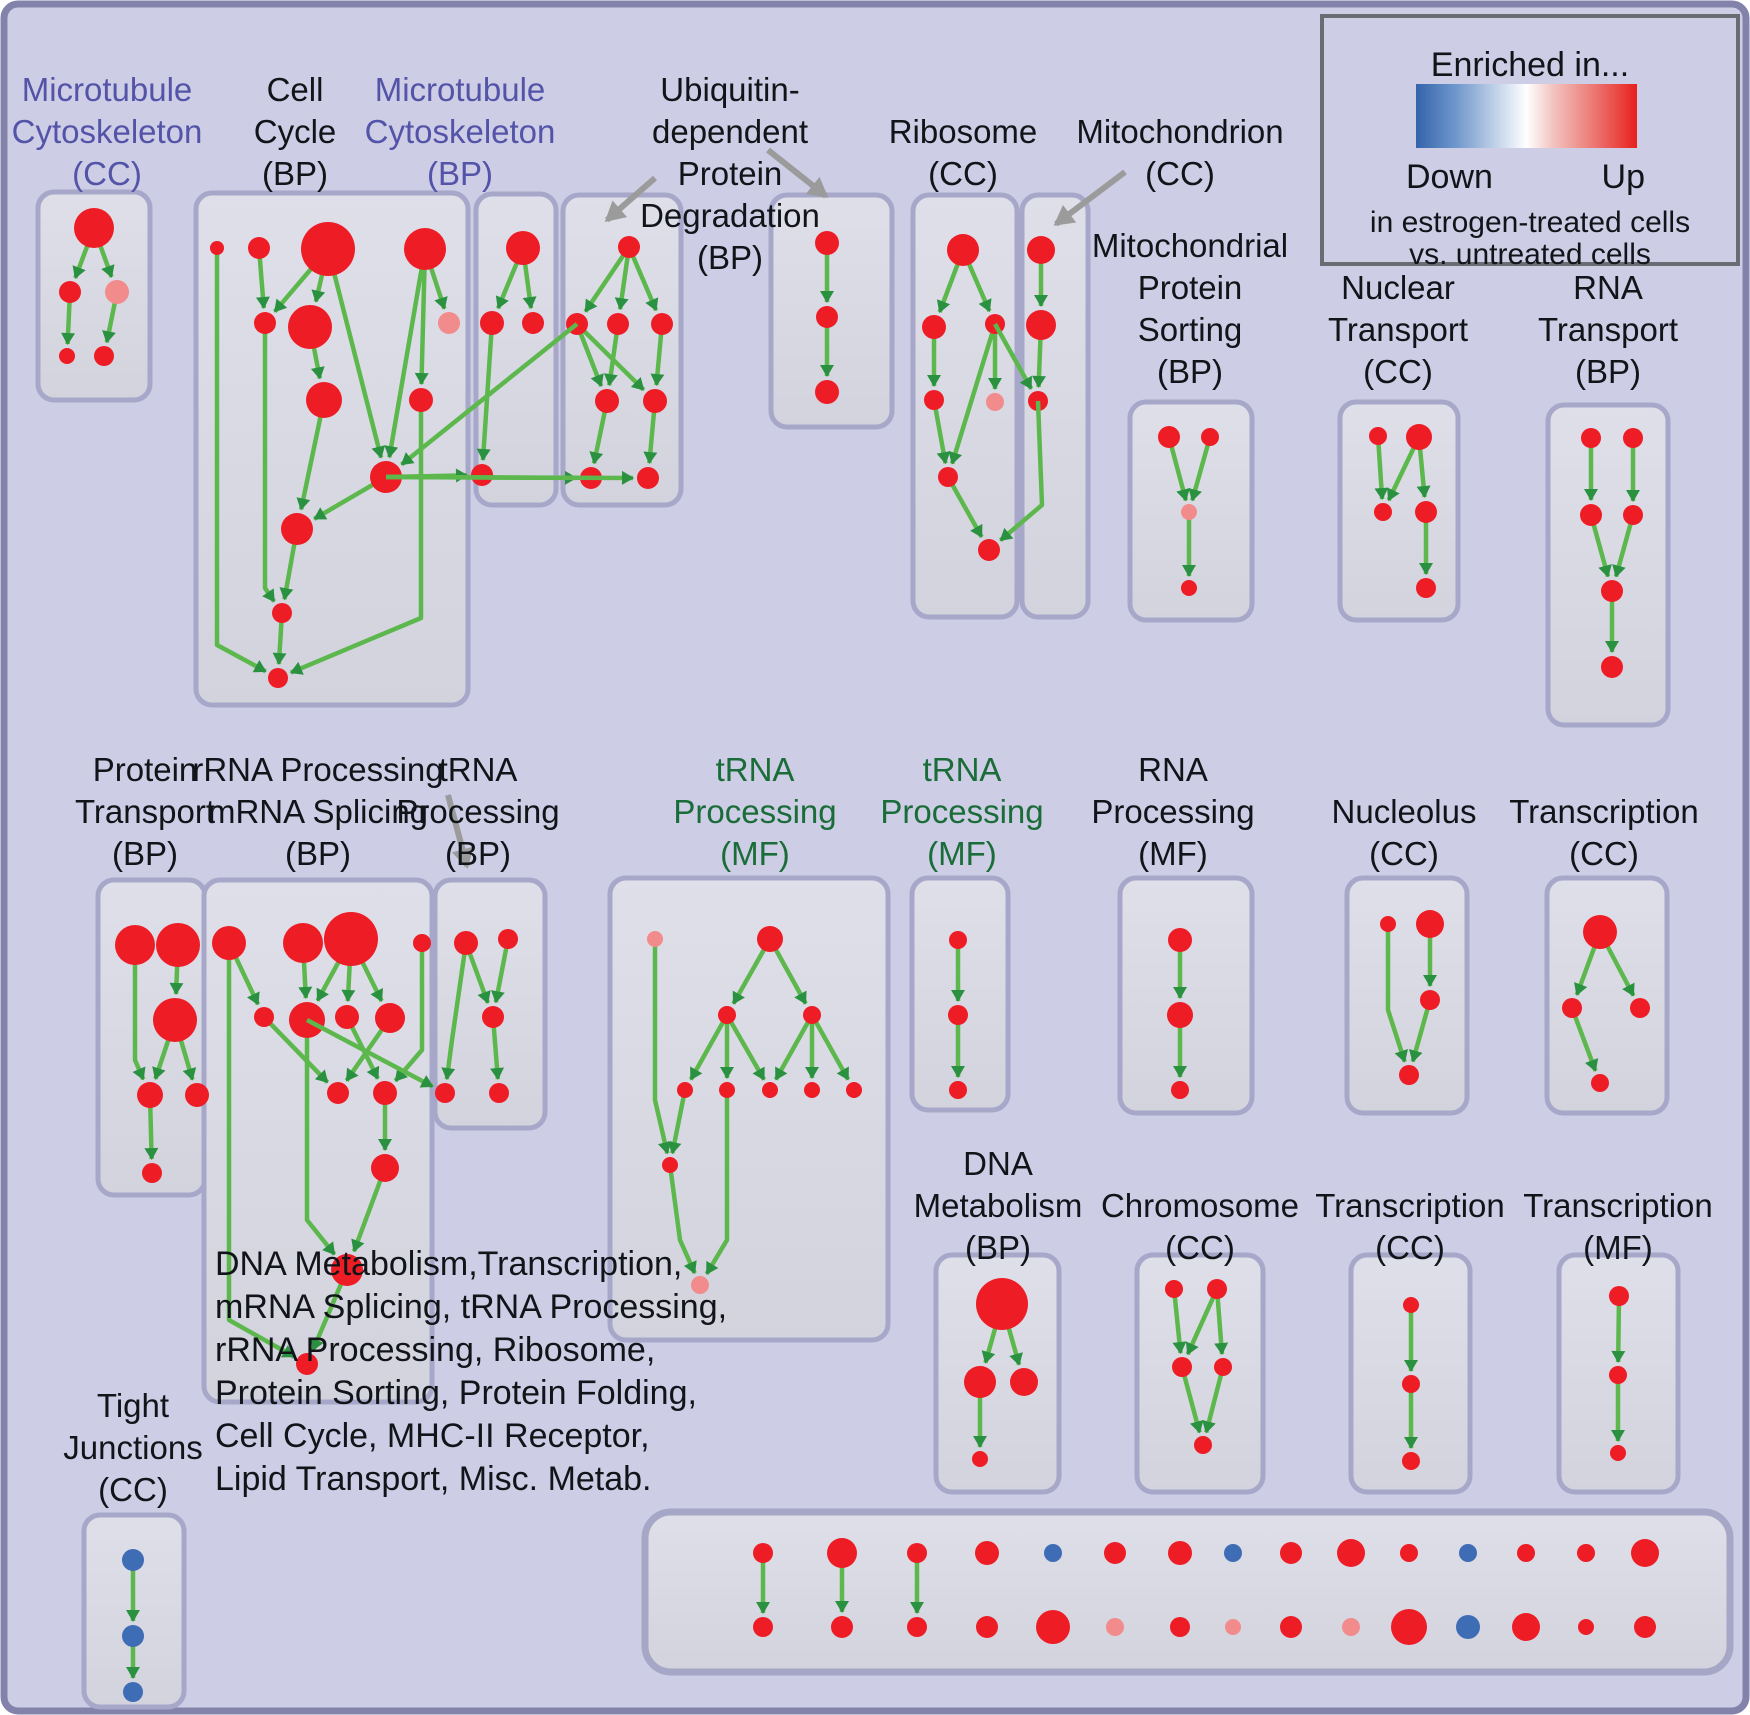  Describe the element at coordinates (107, 89) in the screenshot. I see `label-line: Microtubule` at that location.